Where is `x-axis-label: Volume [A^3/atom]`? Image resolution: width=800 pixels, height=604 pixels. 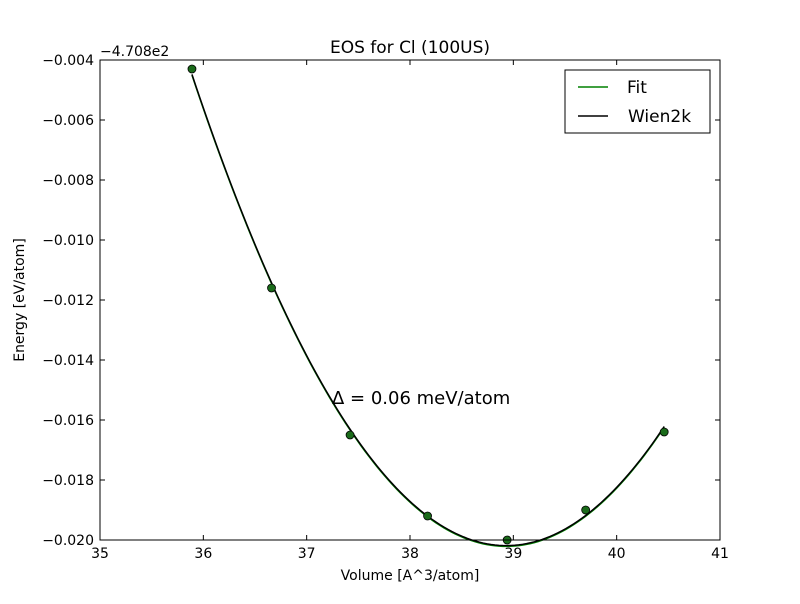
x-axis-label: Volume [A^3/atom] is located at coordinates (410, 576).